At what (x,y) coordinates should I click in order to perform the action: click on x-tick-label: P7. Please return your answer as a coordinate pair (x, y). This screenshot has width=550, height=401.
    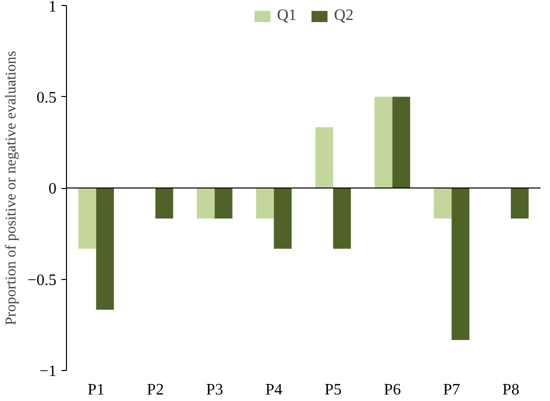
    Looking at the image, I should click on (451, 390).